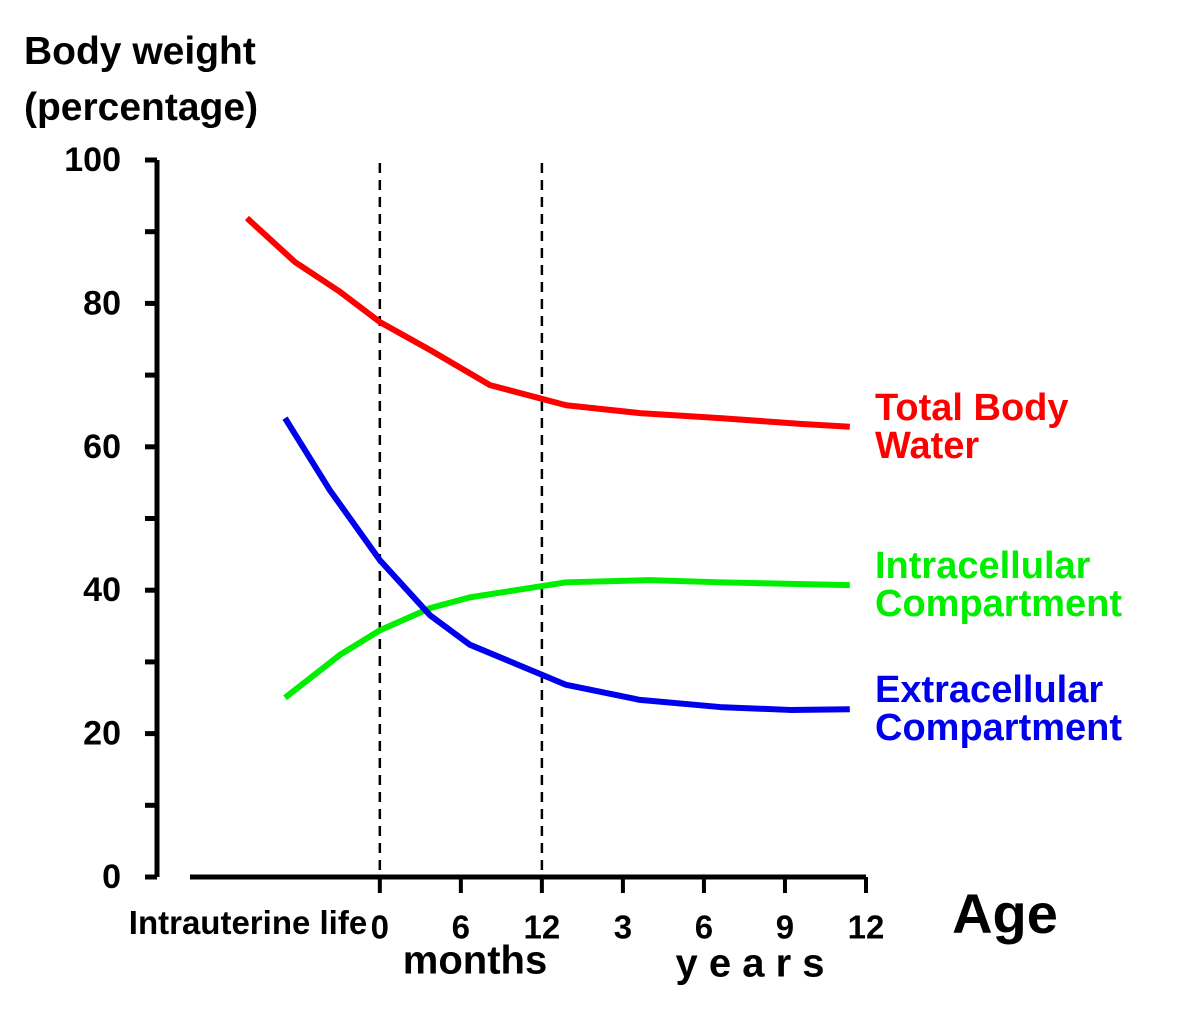  What do you see at coordinates (1005, 913) in the screenshot?
I see `x-axis-label: Age` at bounding box center [1005, 913].